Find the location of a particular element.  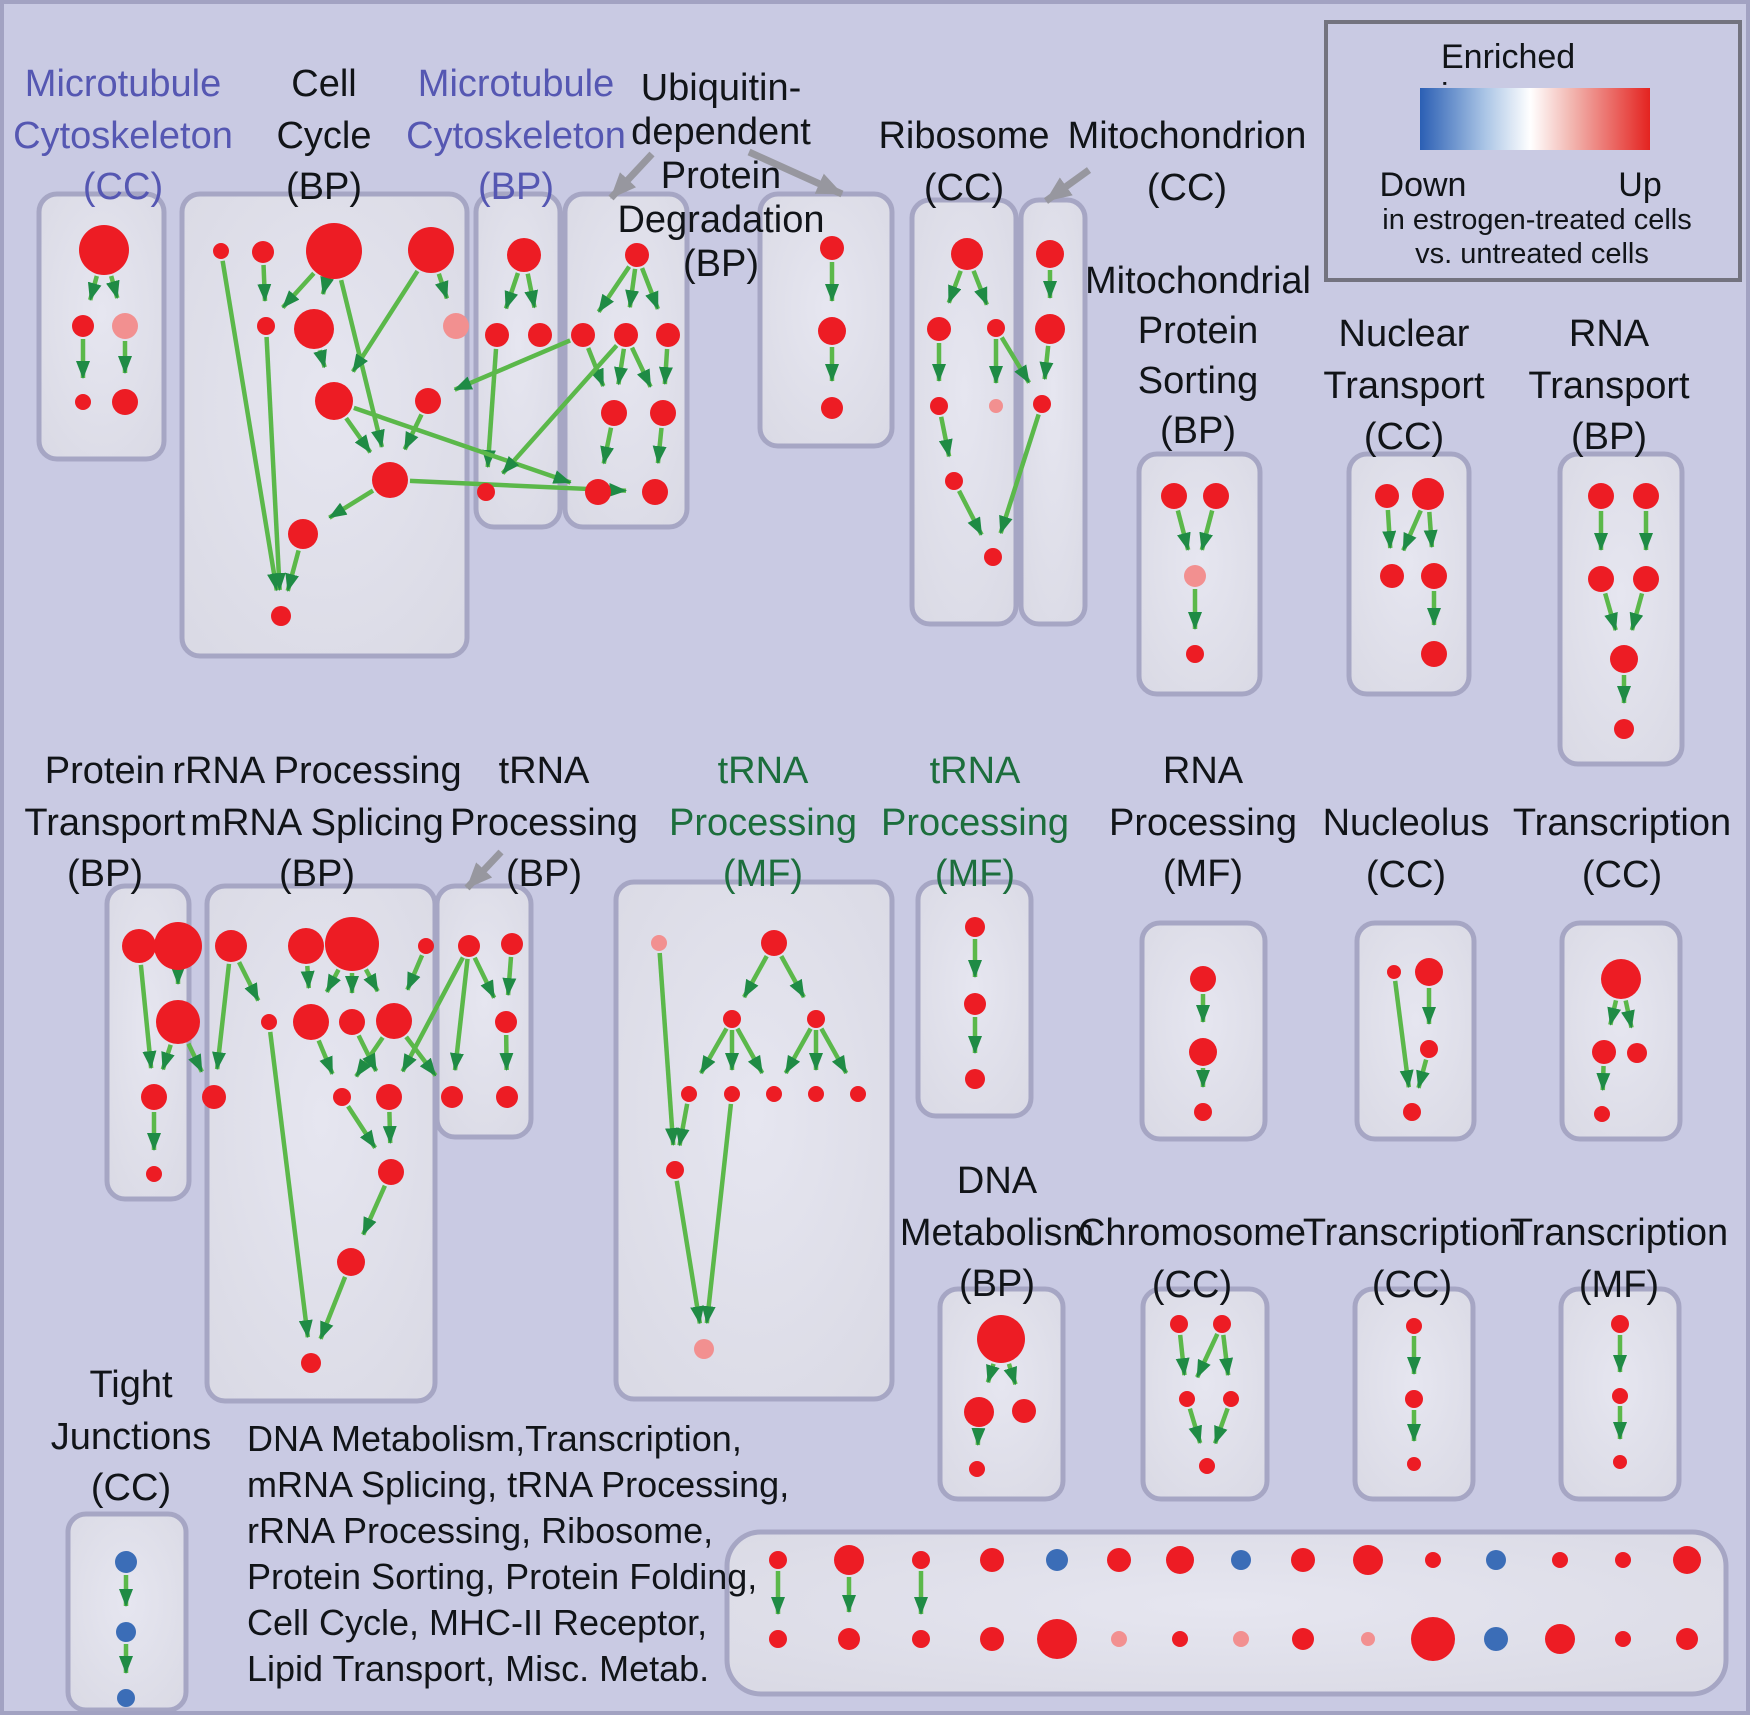

ub-degradation-label-line: Protein is located at coordinates (721, 176).